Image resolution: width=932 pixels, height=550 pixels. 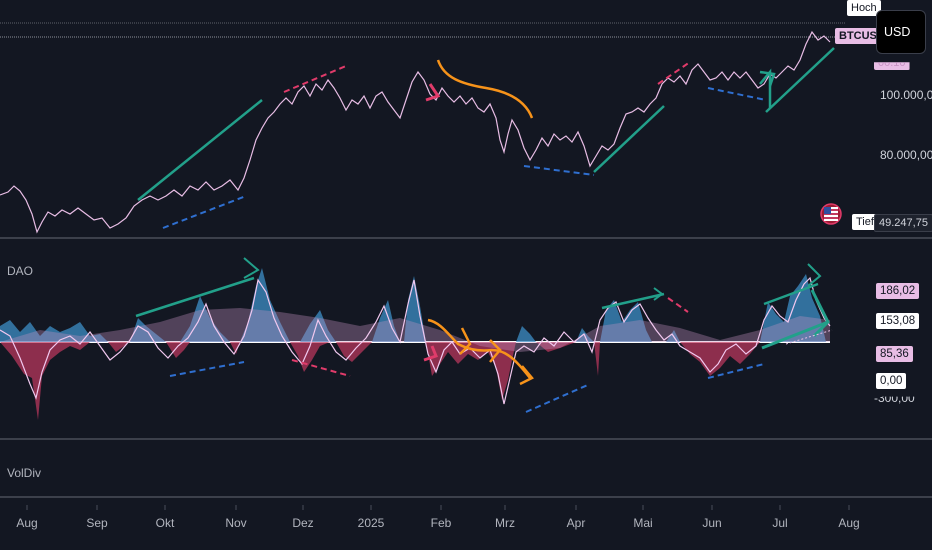 I want to click on dao-value-tag-4: 0,00, so click(x=891, y=381).